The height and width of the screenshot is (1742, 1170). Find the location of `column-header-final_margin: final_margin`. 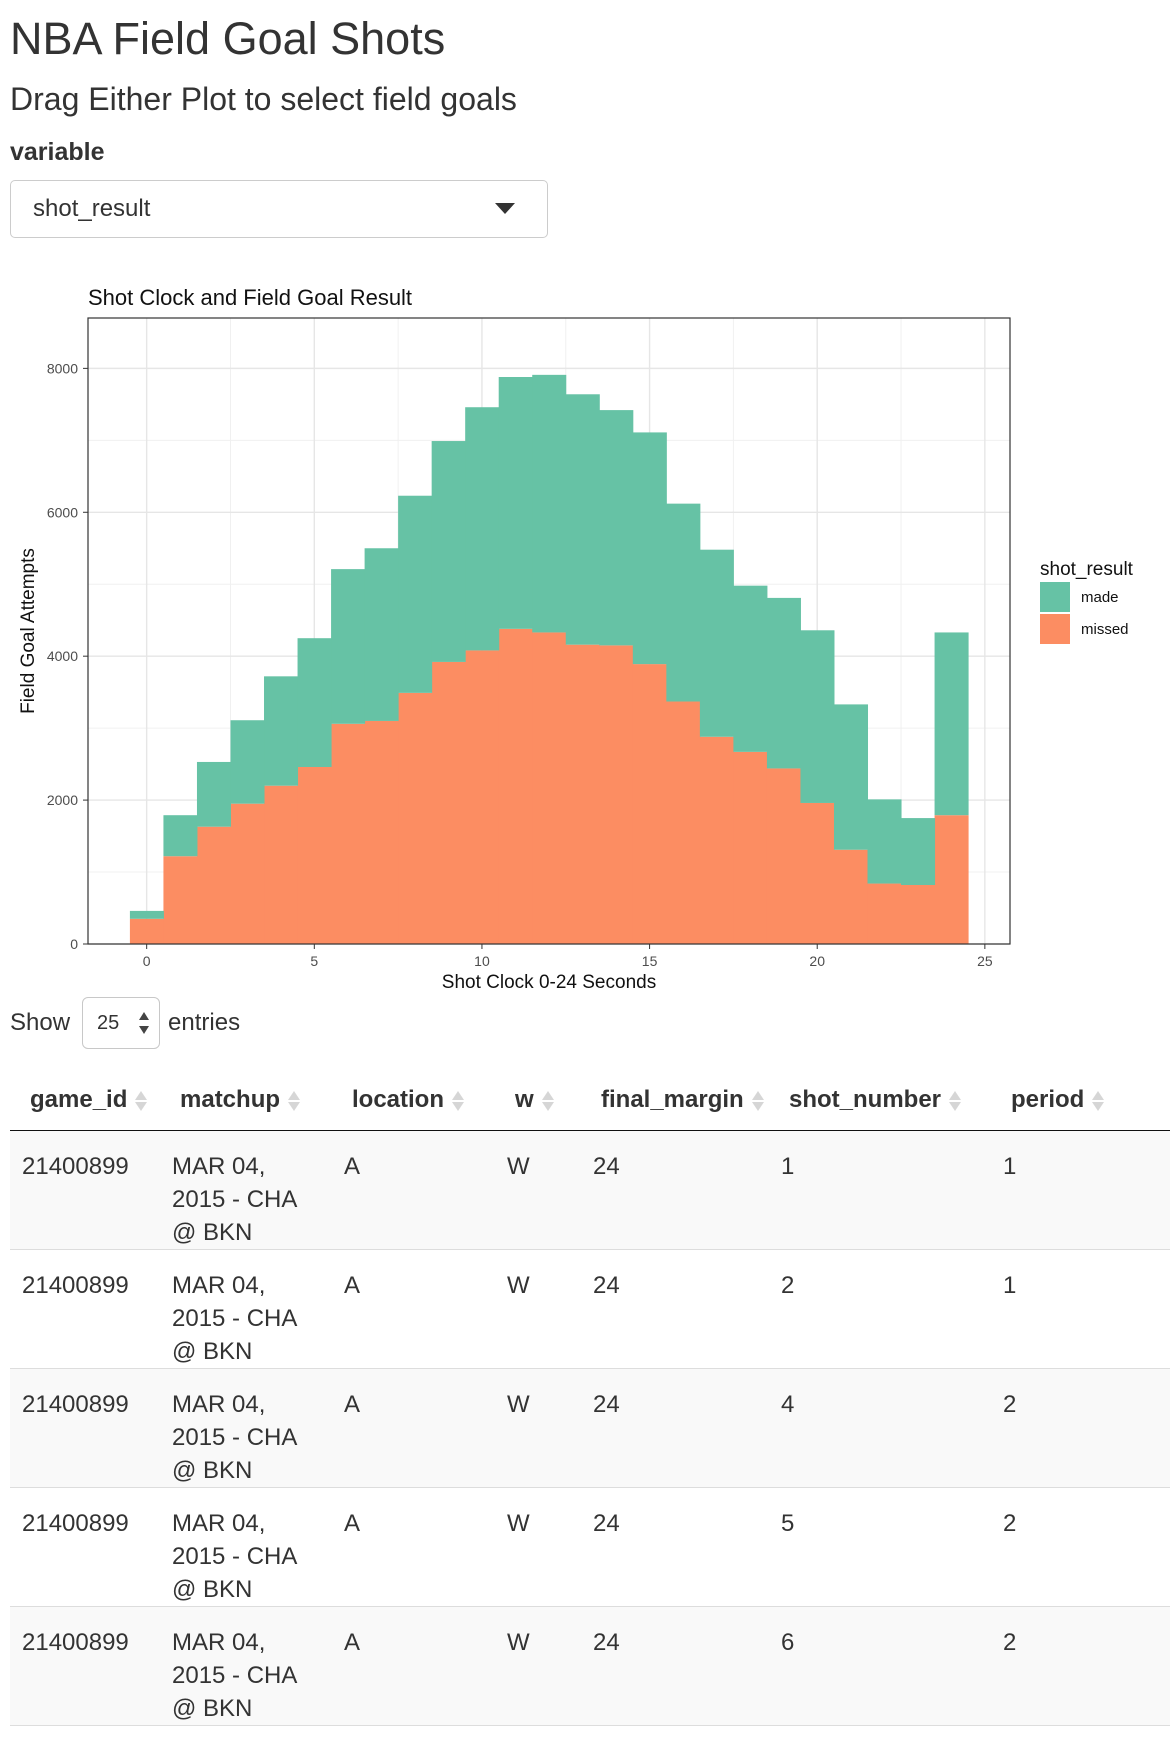

column-header-final_margin: final_margin is located at coordinates (675, 1100).